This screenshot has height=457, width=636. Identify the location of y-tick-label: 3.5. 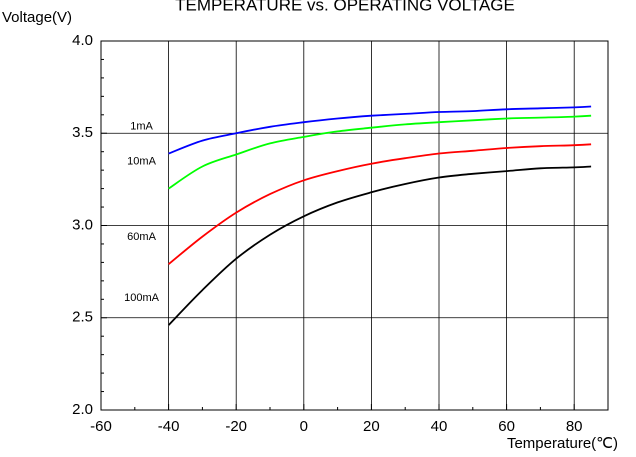
(82, 132).